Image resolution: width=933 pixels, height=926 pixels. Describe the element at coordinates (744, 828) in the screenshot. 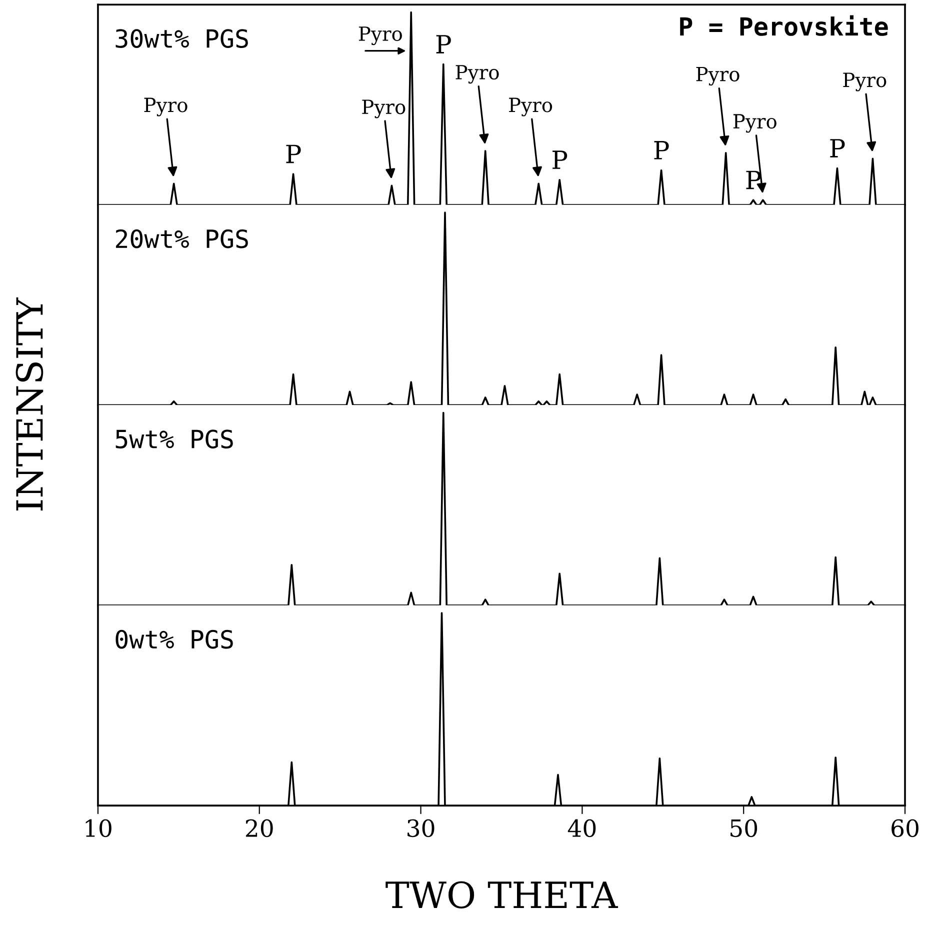

I see `x-tick-label: 50` at that location.